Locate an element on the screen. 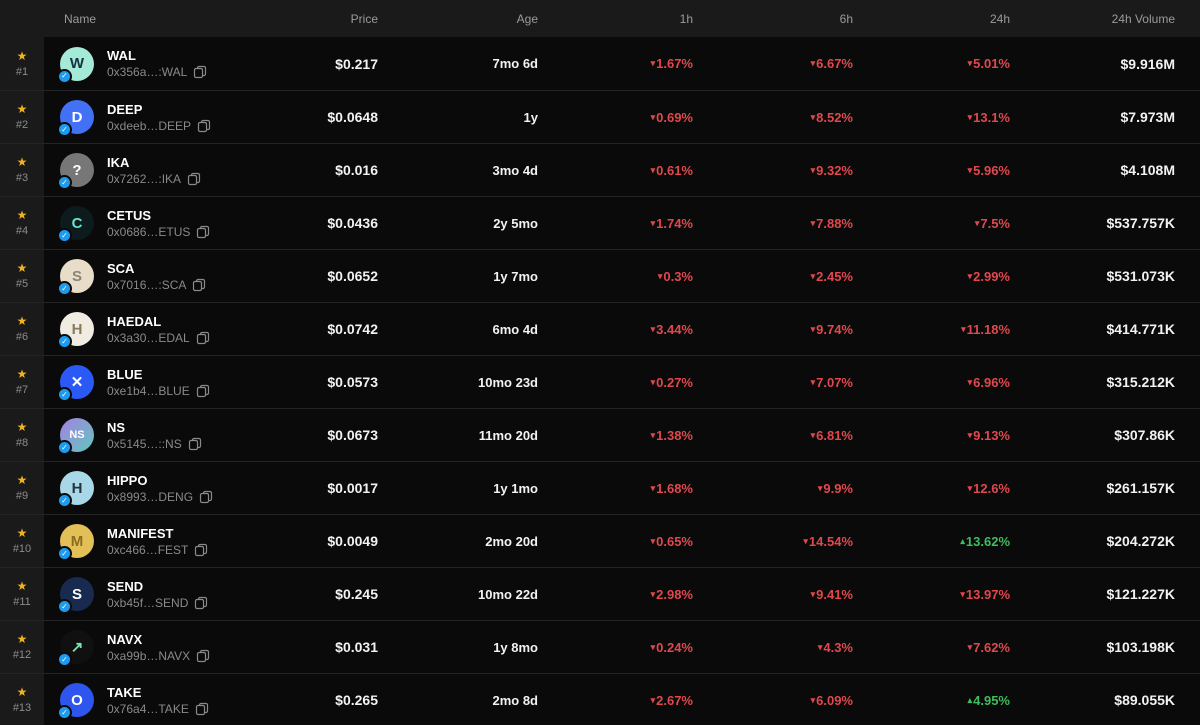 The image size is (1200, 725). rank-cell: ★ #10 is located at coordinates (22, 541).